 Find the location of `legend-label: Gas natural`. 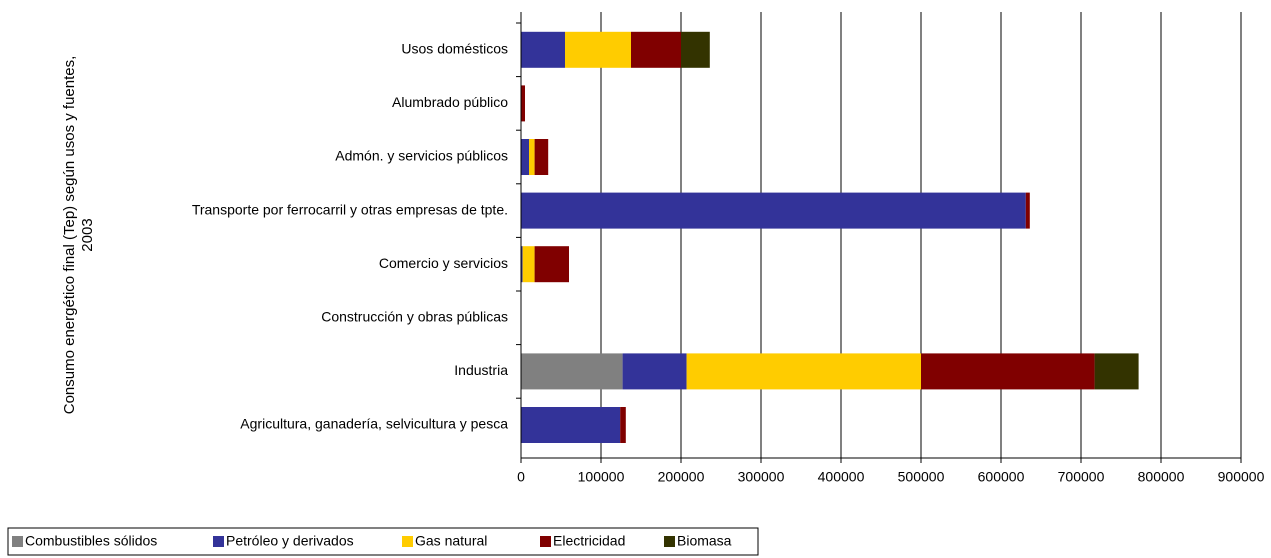

legend-label: Gas natural is located at coordinates (451, 541).